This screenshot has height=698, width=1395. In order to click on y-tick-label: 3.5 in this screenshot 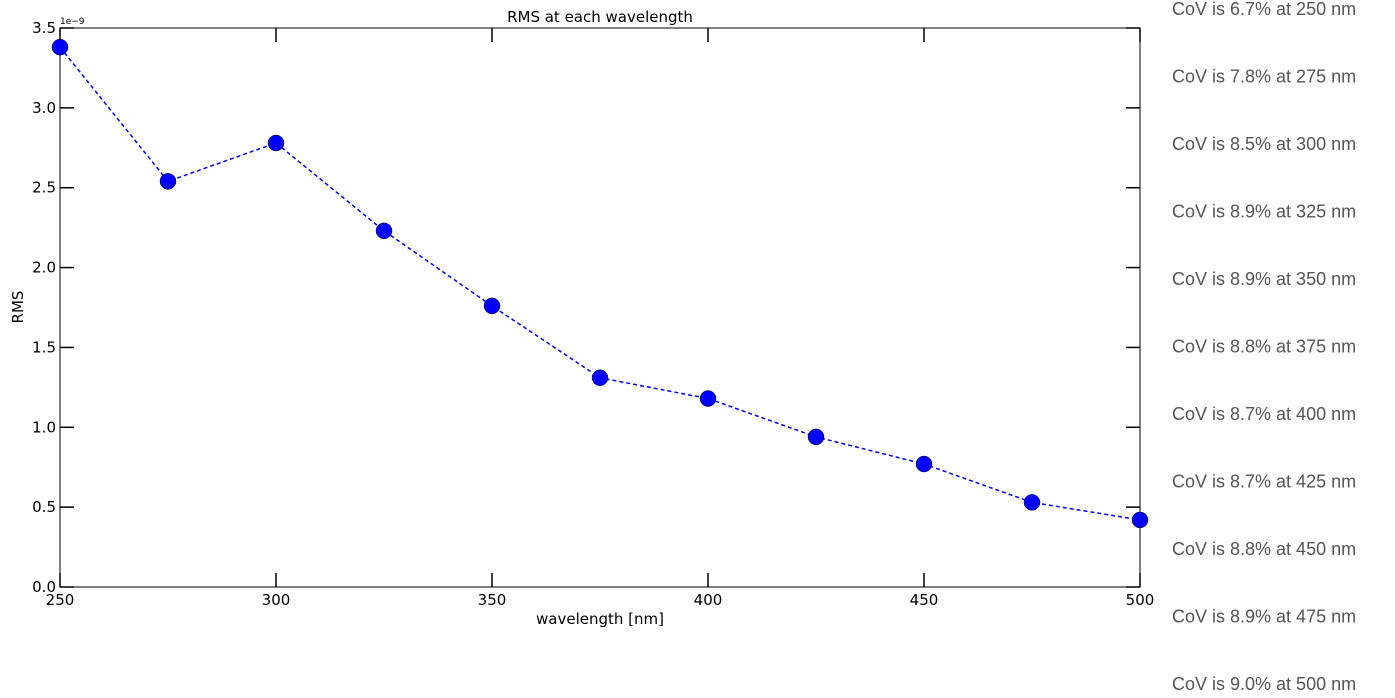, I will do `click(44, 28)`.